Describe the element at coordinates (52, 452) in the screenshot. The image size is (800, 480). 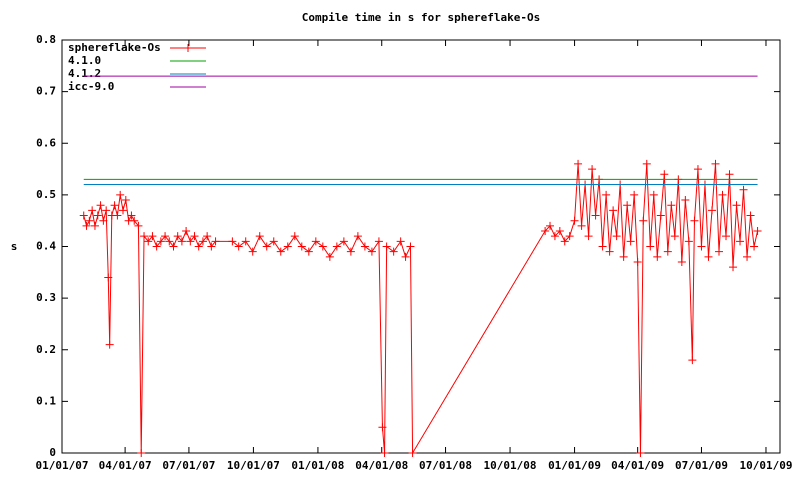
I see `y-tick-label: 0` at that location.